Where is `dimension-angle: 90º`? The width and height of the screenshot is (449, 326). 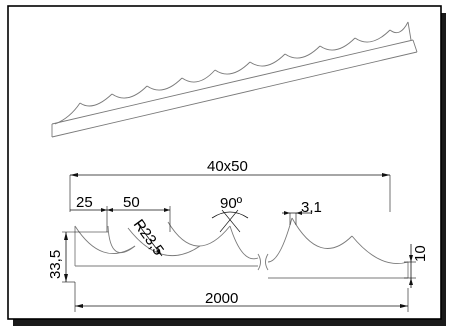
dimension-angle: 90º is located at coordinates (230, 214).